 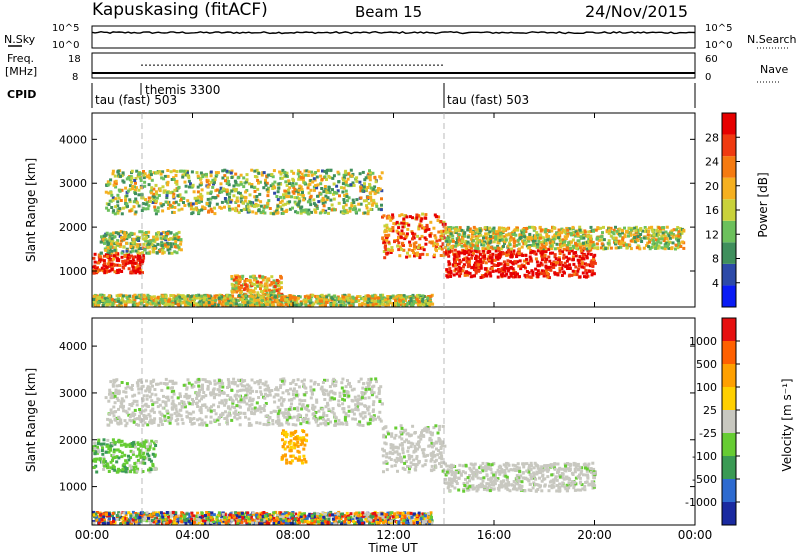 What do you see at coordinates (73, 271) in the screenshot?
I see `y-tick-label: 1000` at bounding box center [73, 271].